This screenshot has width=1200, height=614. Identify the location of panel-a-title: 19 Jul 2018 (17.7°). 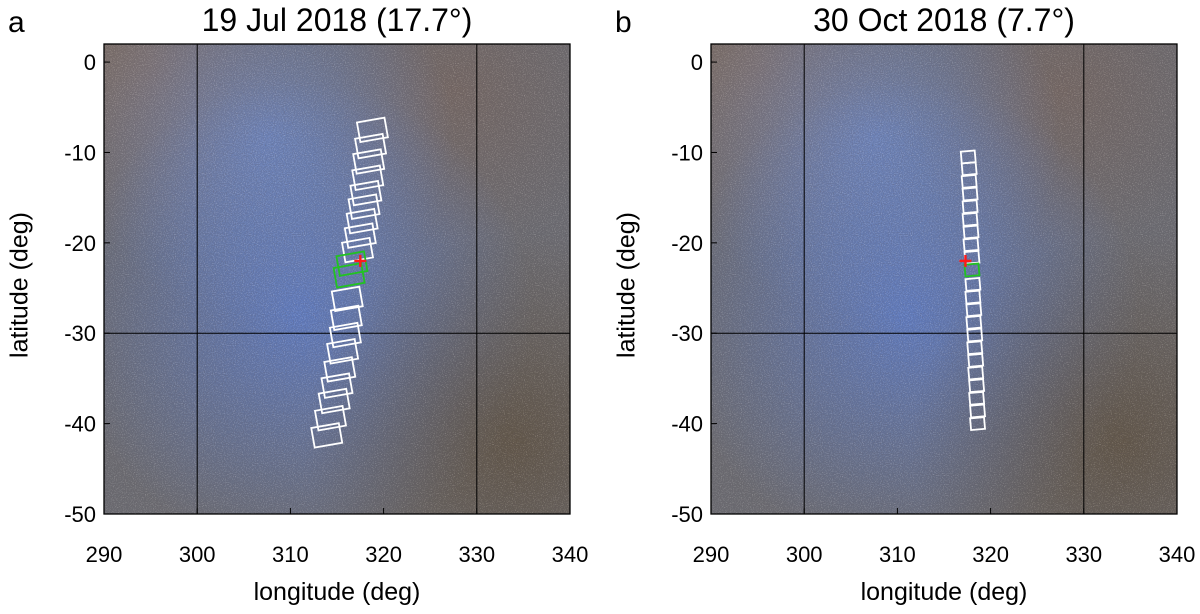
(337, 20).